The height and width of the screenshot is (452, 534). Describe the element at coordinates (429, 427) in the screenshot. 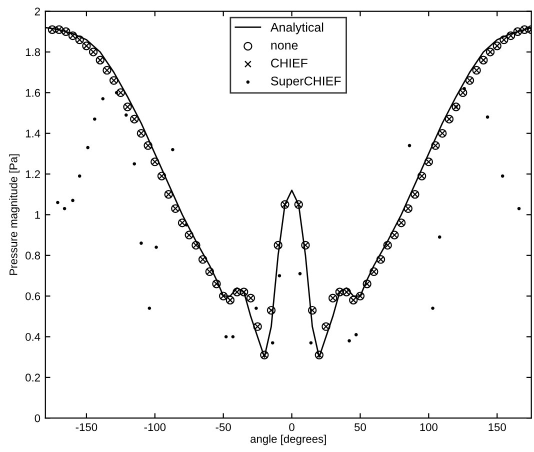

I see `x-tick-label: 100` at that location.